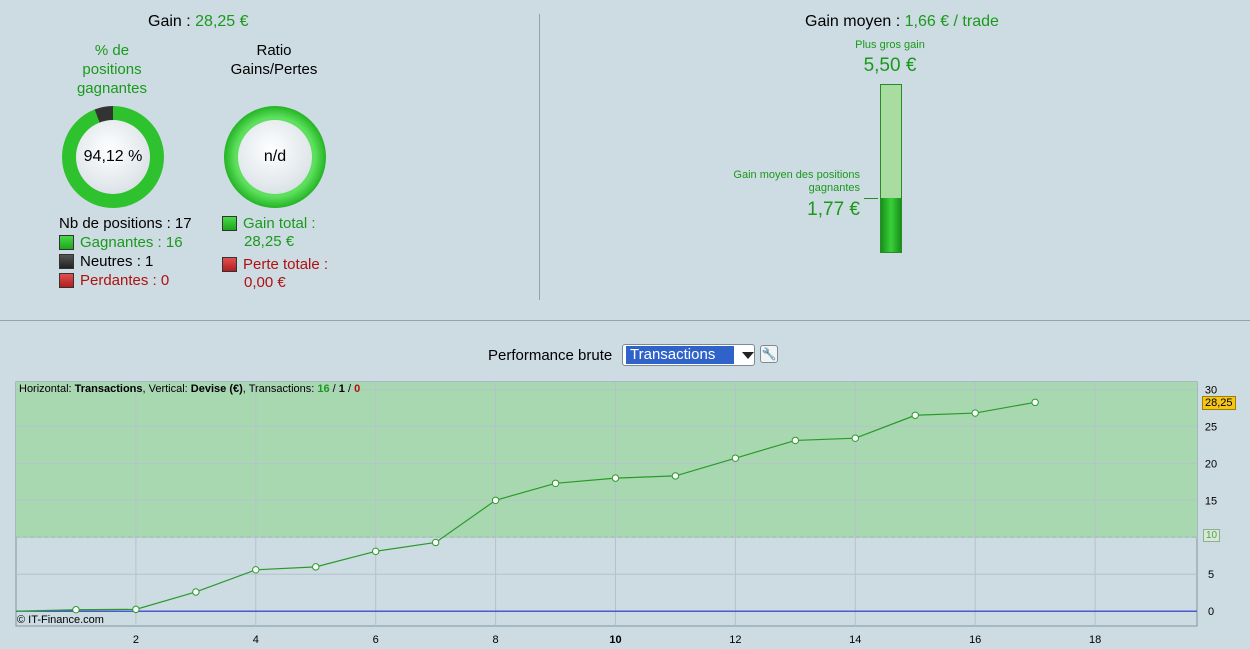  What do you see at coordinates (349, 389) in the screenshot?
I see `info-slash-2: /` at bounding box center [349, 389].